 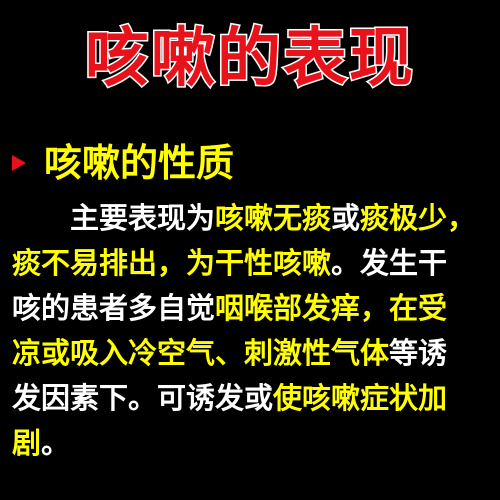 I want to click on text-segment: 咳的患者多自觉, so click(x=114, y=308).